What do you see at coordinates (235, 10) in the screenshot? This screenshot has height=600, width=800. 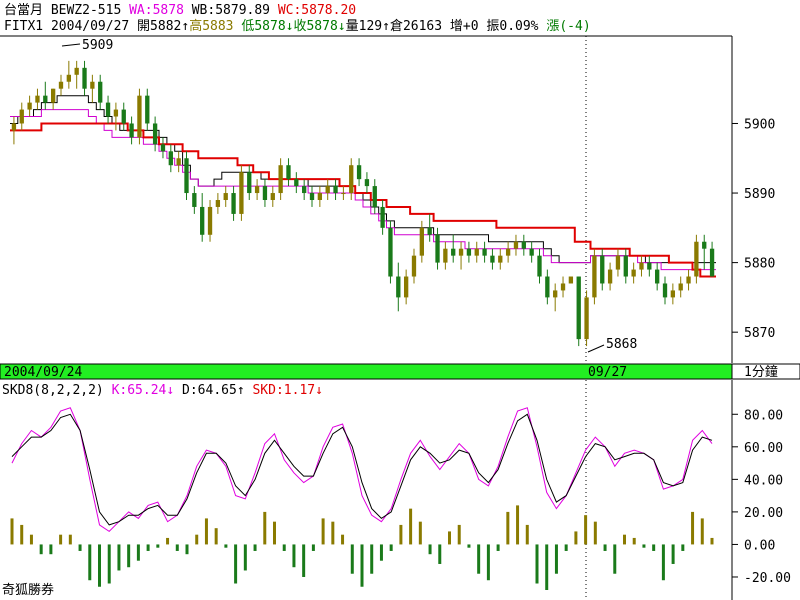 I see `header-segment: WB:5879.89` at bounding box center [235, 10].